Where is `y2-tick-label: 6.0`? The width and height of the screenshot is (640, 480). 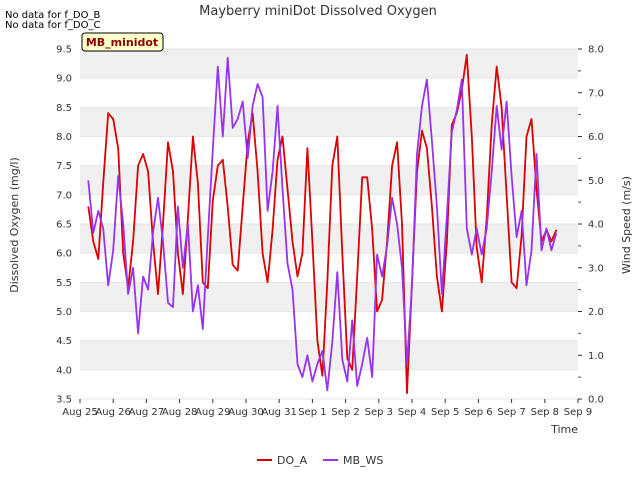 y2-tick-label: 6.0 is located at coordinates (596, 137).